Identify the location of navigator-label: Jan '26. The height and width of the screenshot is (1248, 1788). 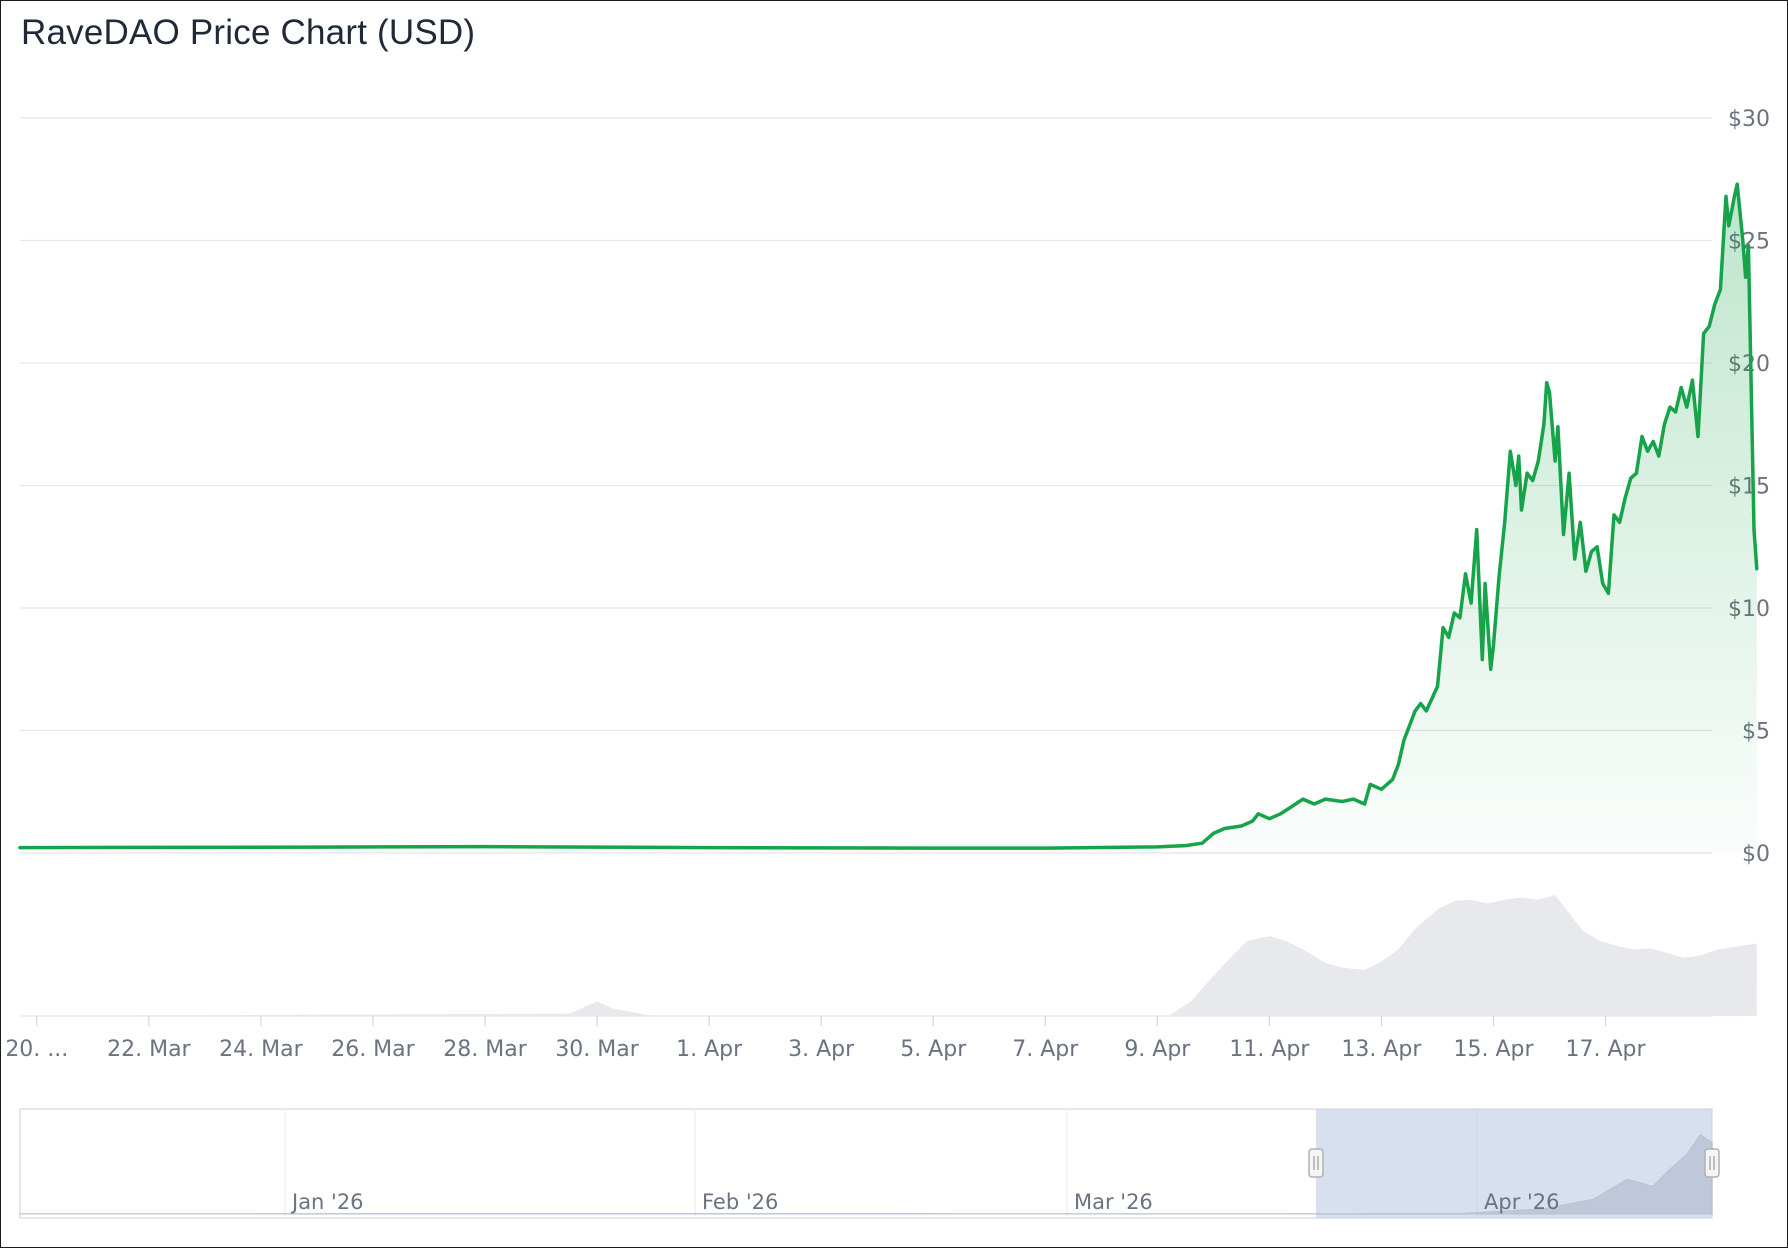
(327, 1202).